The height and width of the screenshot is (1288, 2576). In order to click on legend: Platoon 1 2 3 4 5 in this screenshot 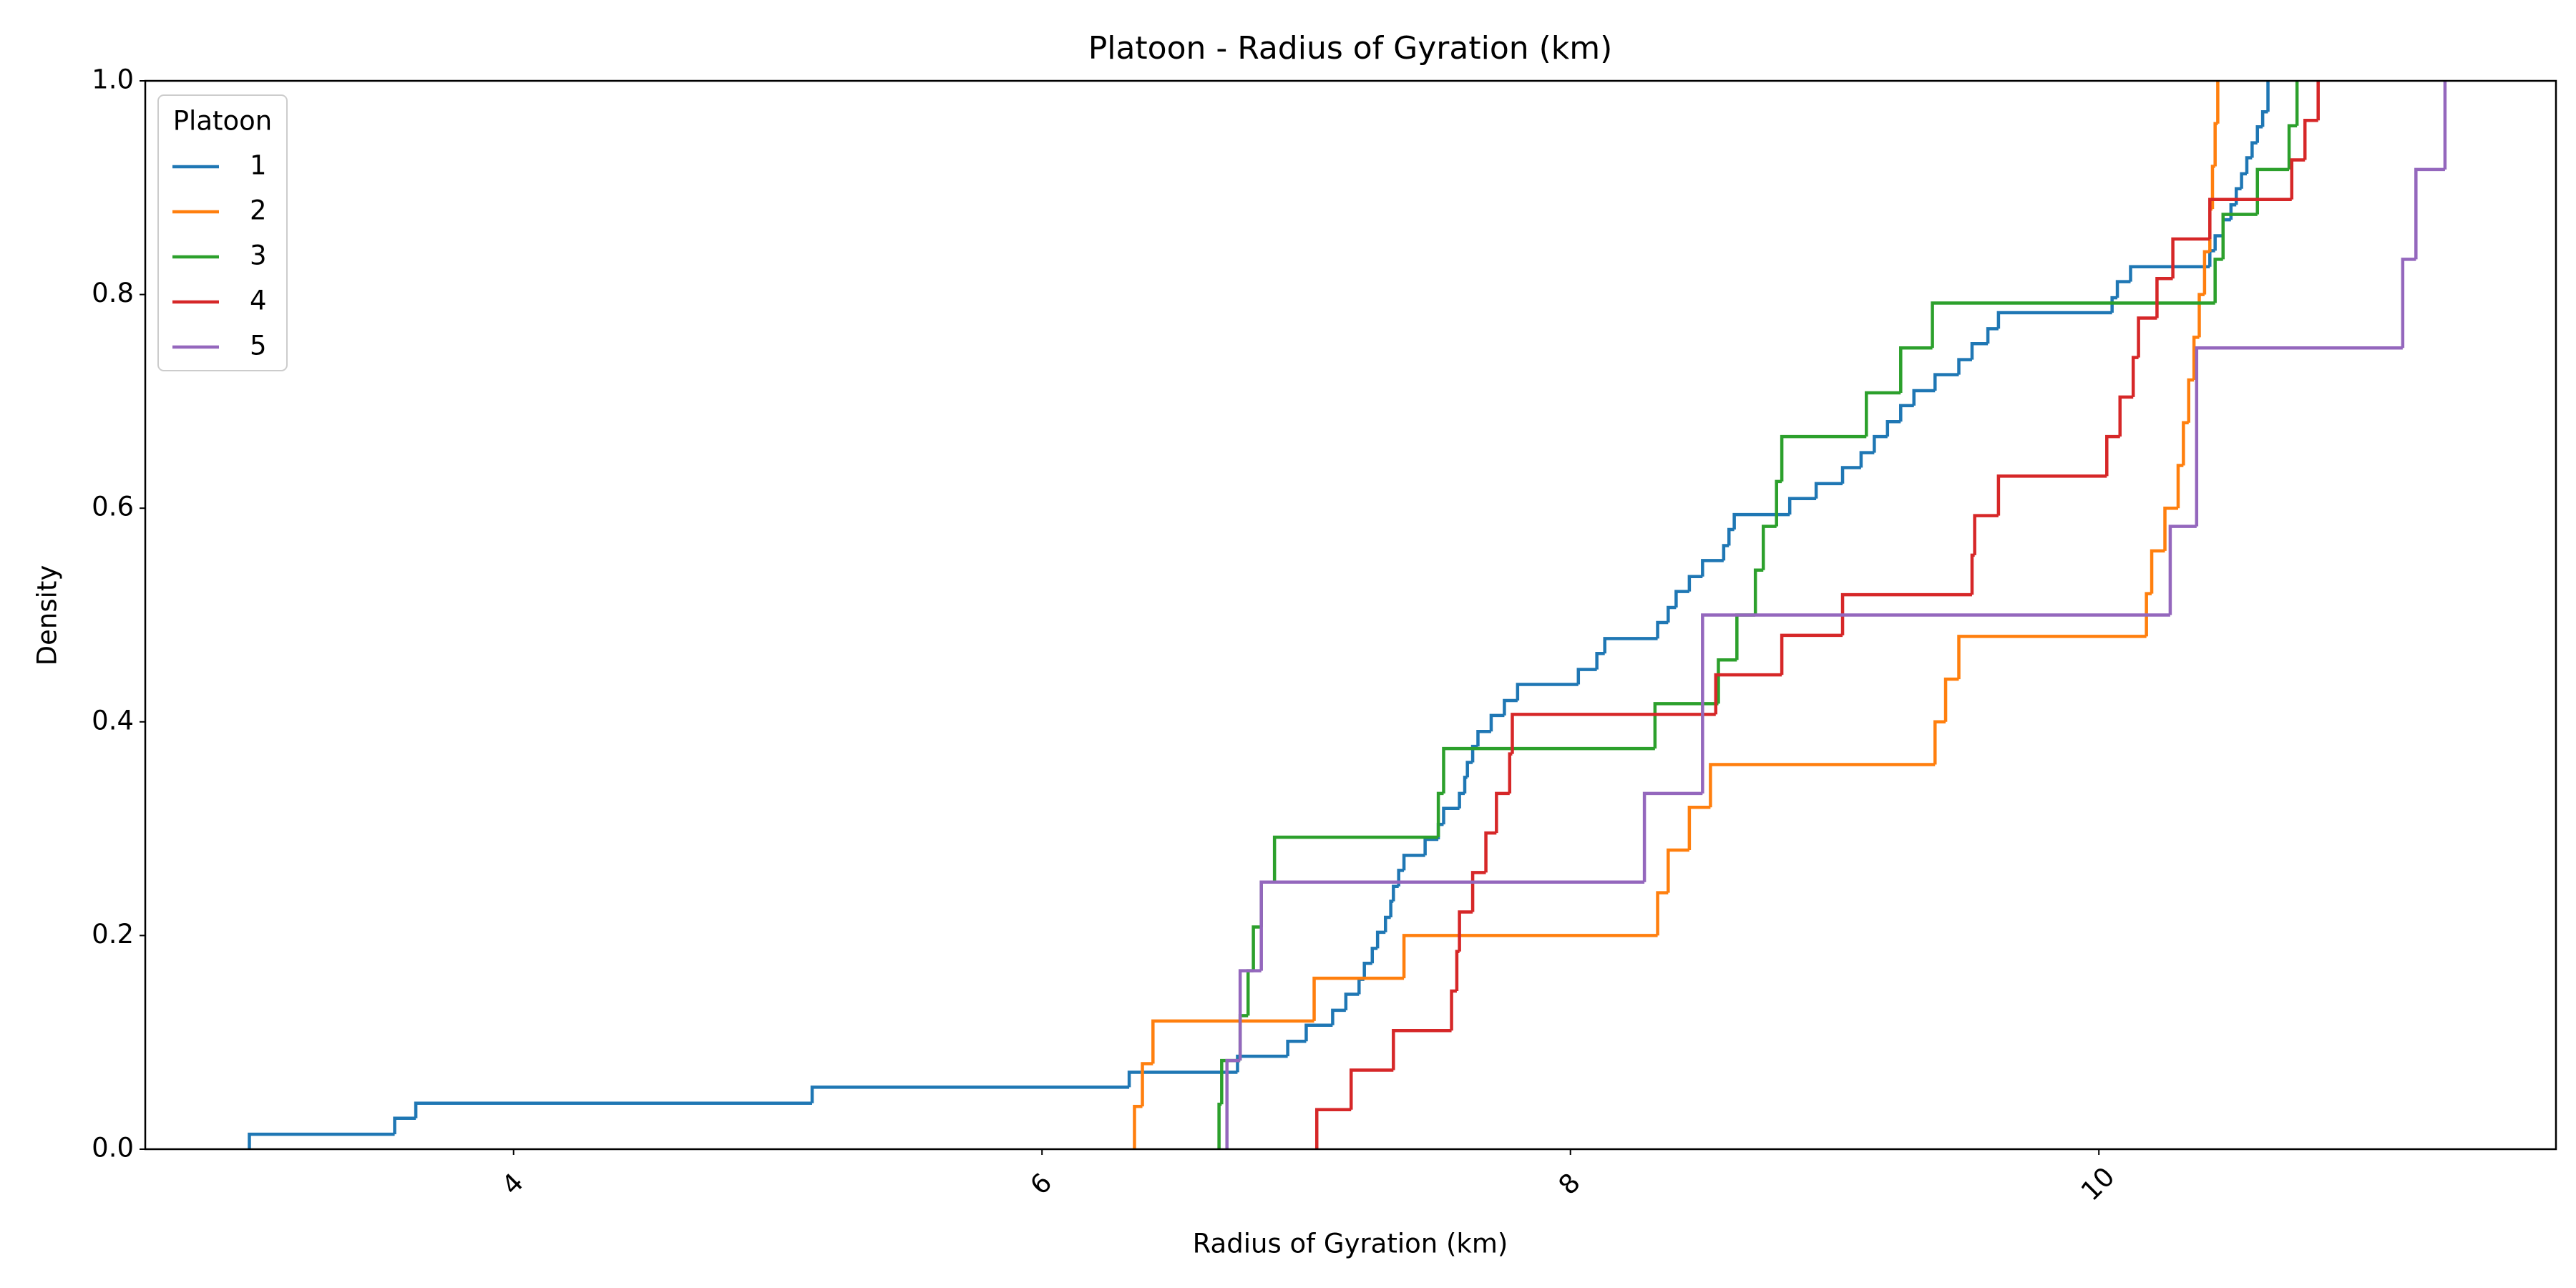, I will do `click(222, 232)`.